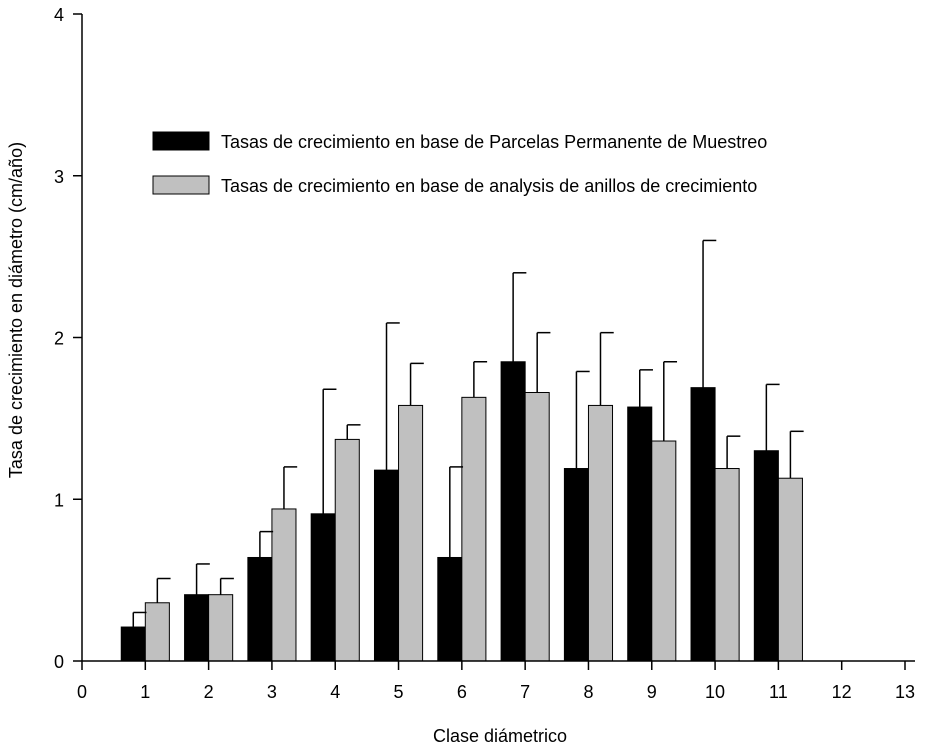  Describe the element at coordinates (181, 141) in the screenshot. I see `legend-swatch-pps` at that location.